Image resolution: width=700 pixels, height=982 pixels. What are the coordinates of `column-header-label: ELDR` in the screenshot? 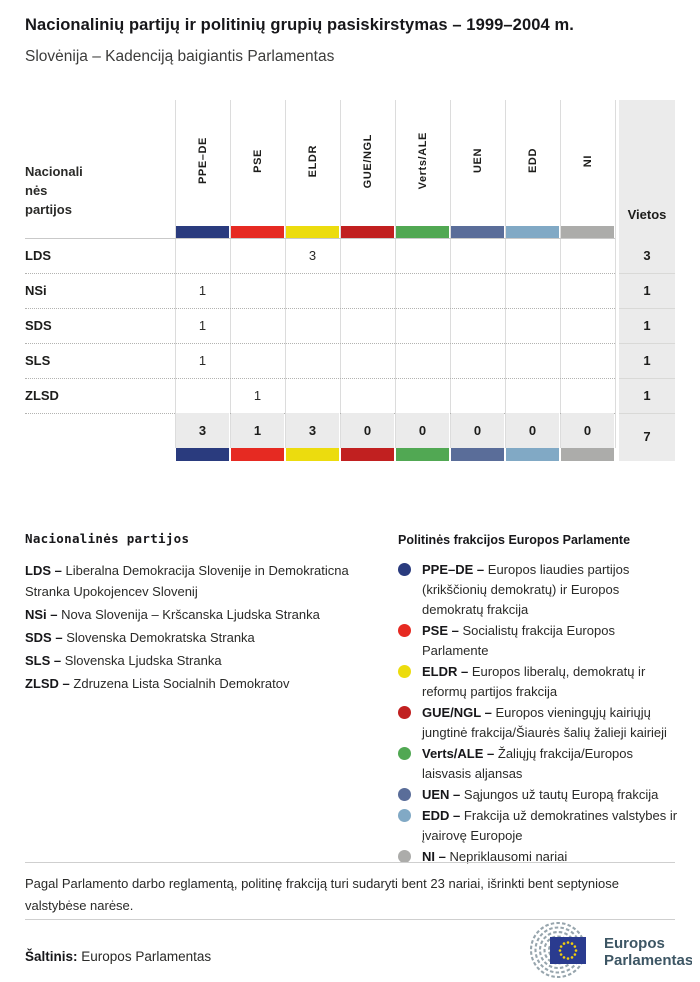 It's located at (312, 161).